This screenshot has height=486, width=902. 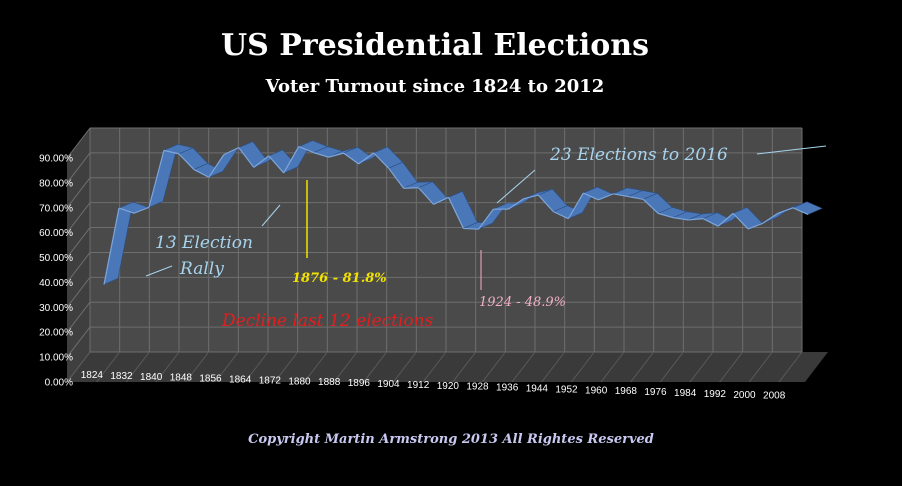 What do you see at coordinates (151, 377) in the screenshot?
I see `x-tick-label: 1840` at bounding box center [151, 377].